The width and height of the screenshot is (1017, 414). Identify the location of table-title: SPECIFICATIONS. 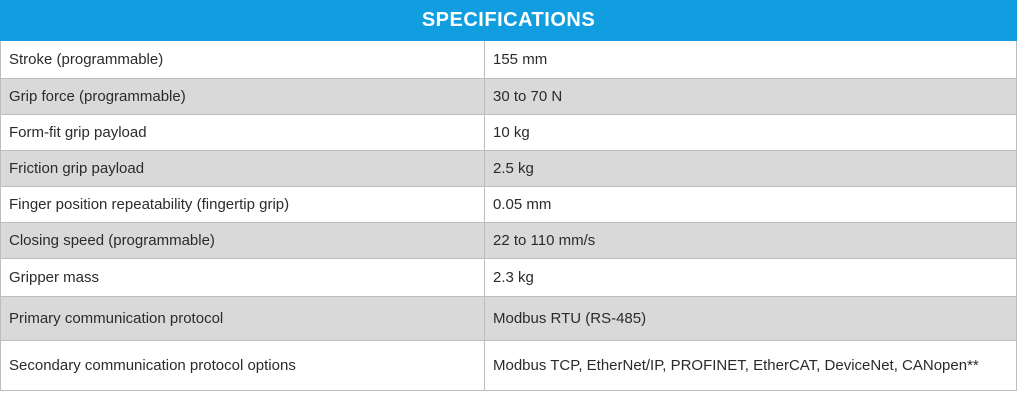
(508, 20).